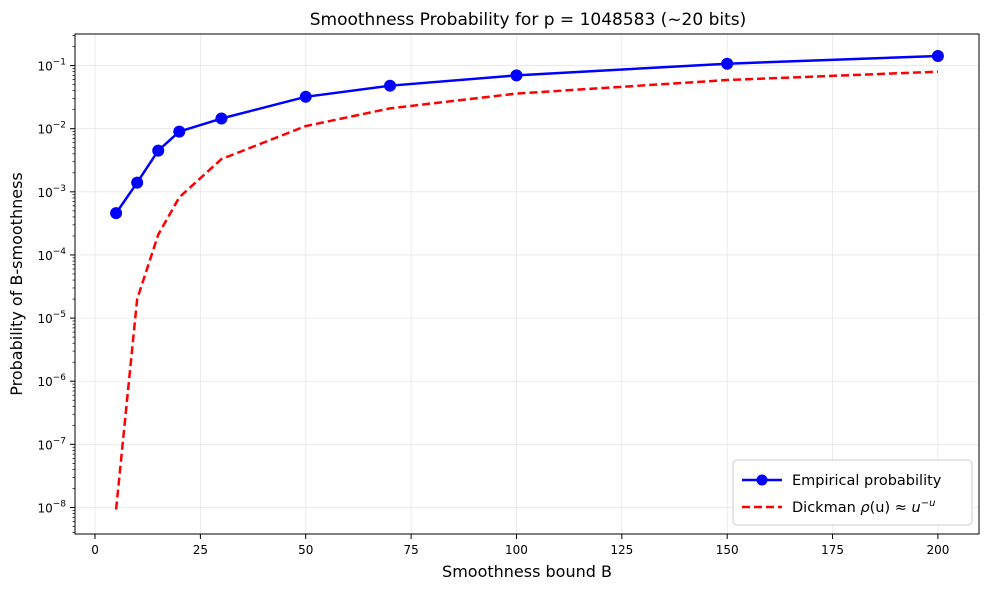 The height and width of the screenshot is (590, 989). What do you see at coordinates (51, 129) in the screenshot?
I see `y-tick-label: 10⁻²` at bounding box center [51, 129].